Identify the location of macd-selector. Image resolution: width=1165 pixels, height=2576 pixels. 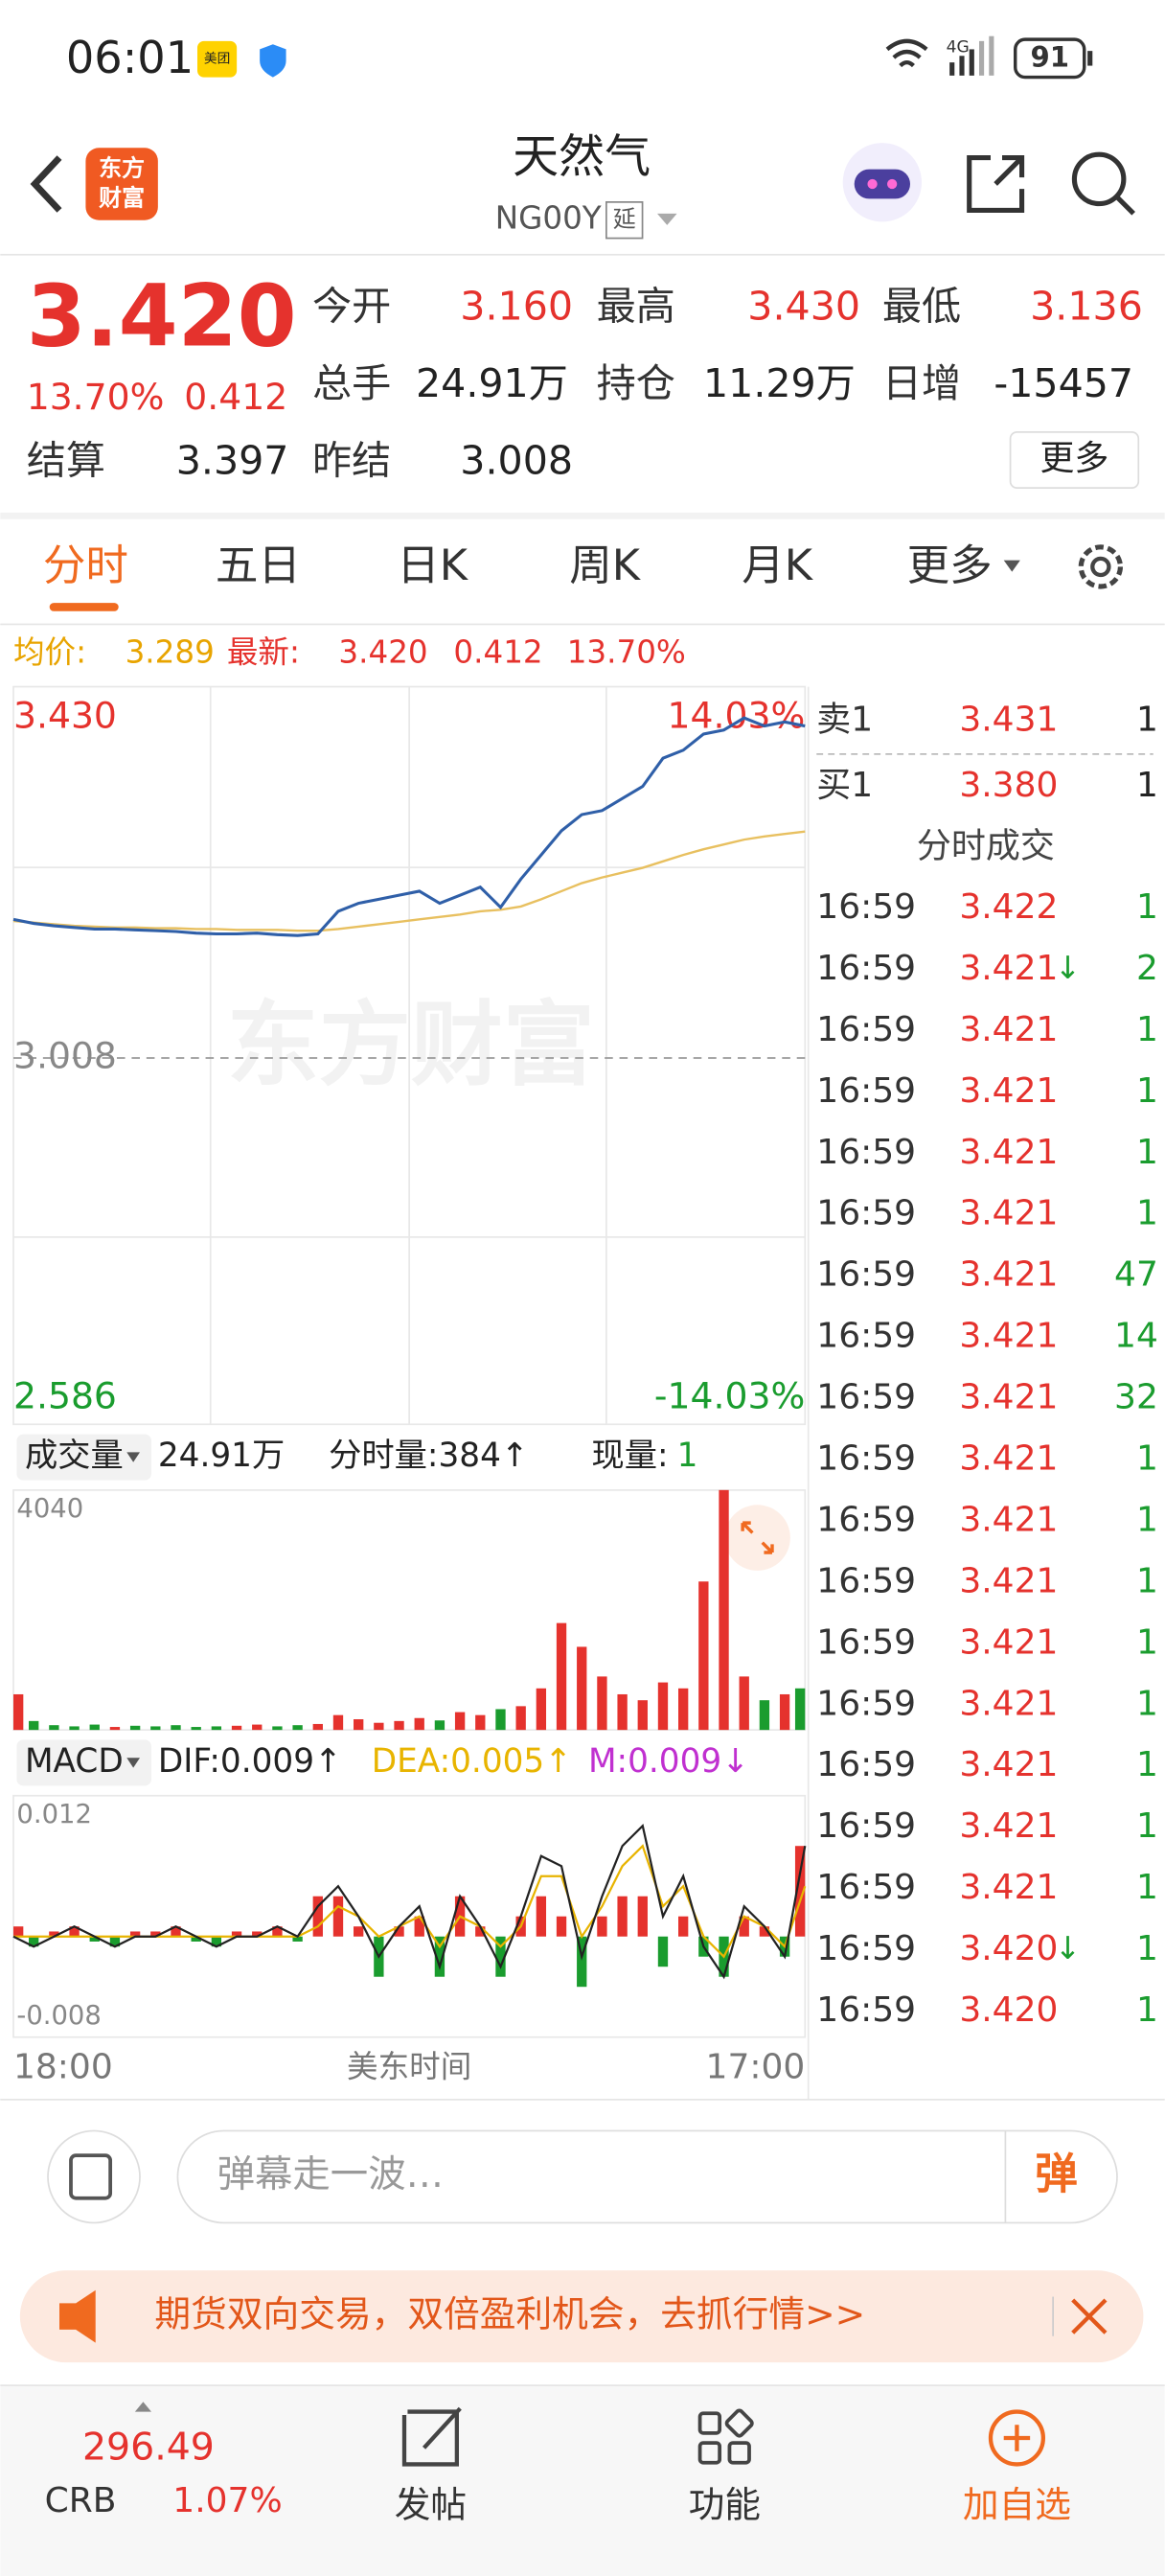
(83, 1763).